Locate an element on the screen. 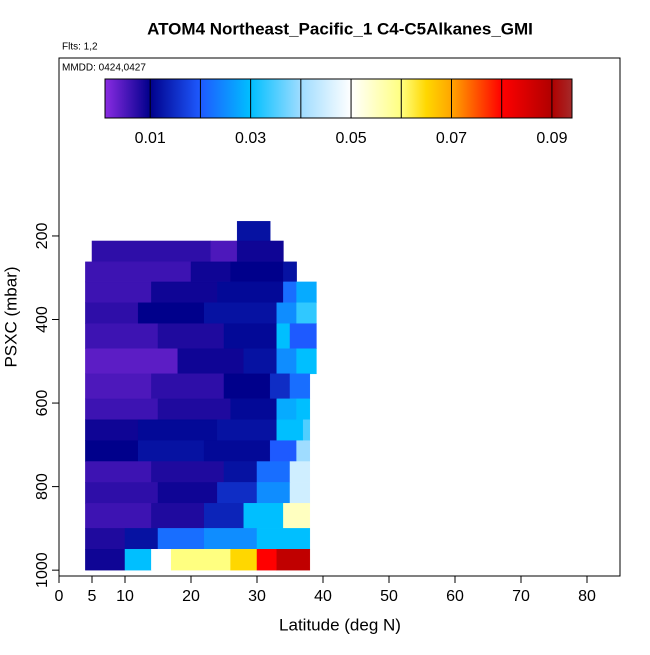 The width and height of the screenshot is (650, 655). x-tick-label: 5 is located at coordinates (92, 596).